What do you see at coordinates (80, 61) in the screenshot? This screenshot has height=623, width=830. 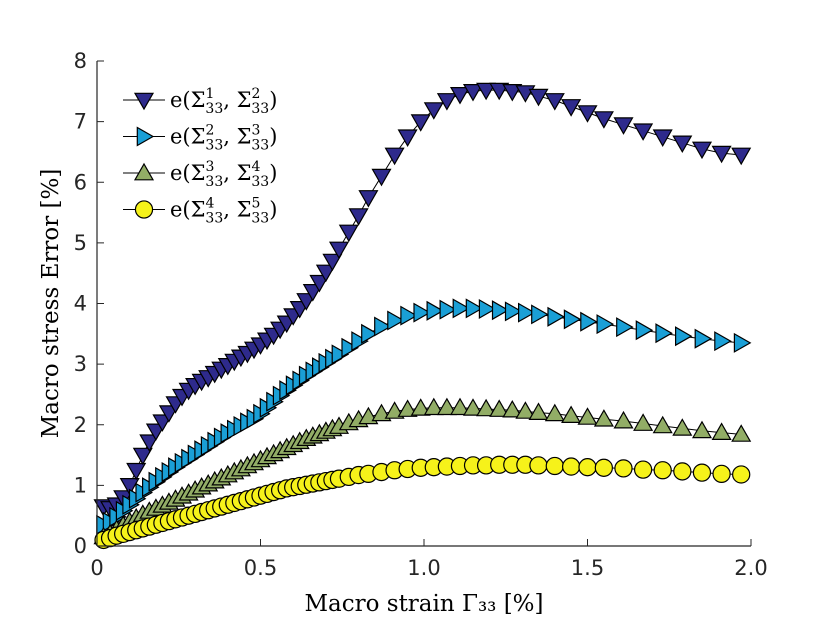 I see `y-tick-label: 8` at bounding box center [80, 61].